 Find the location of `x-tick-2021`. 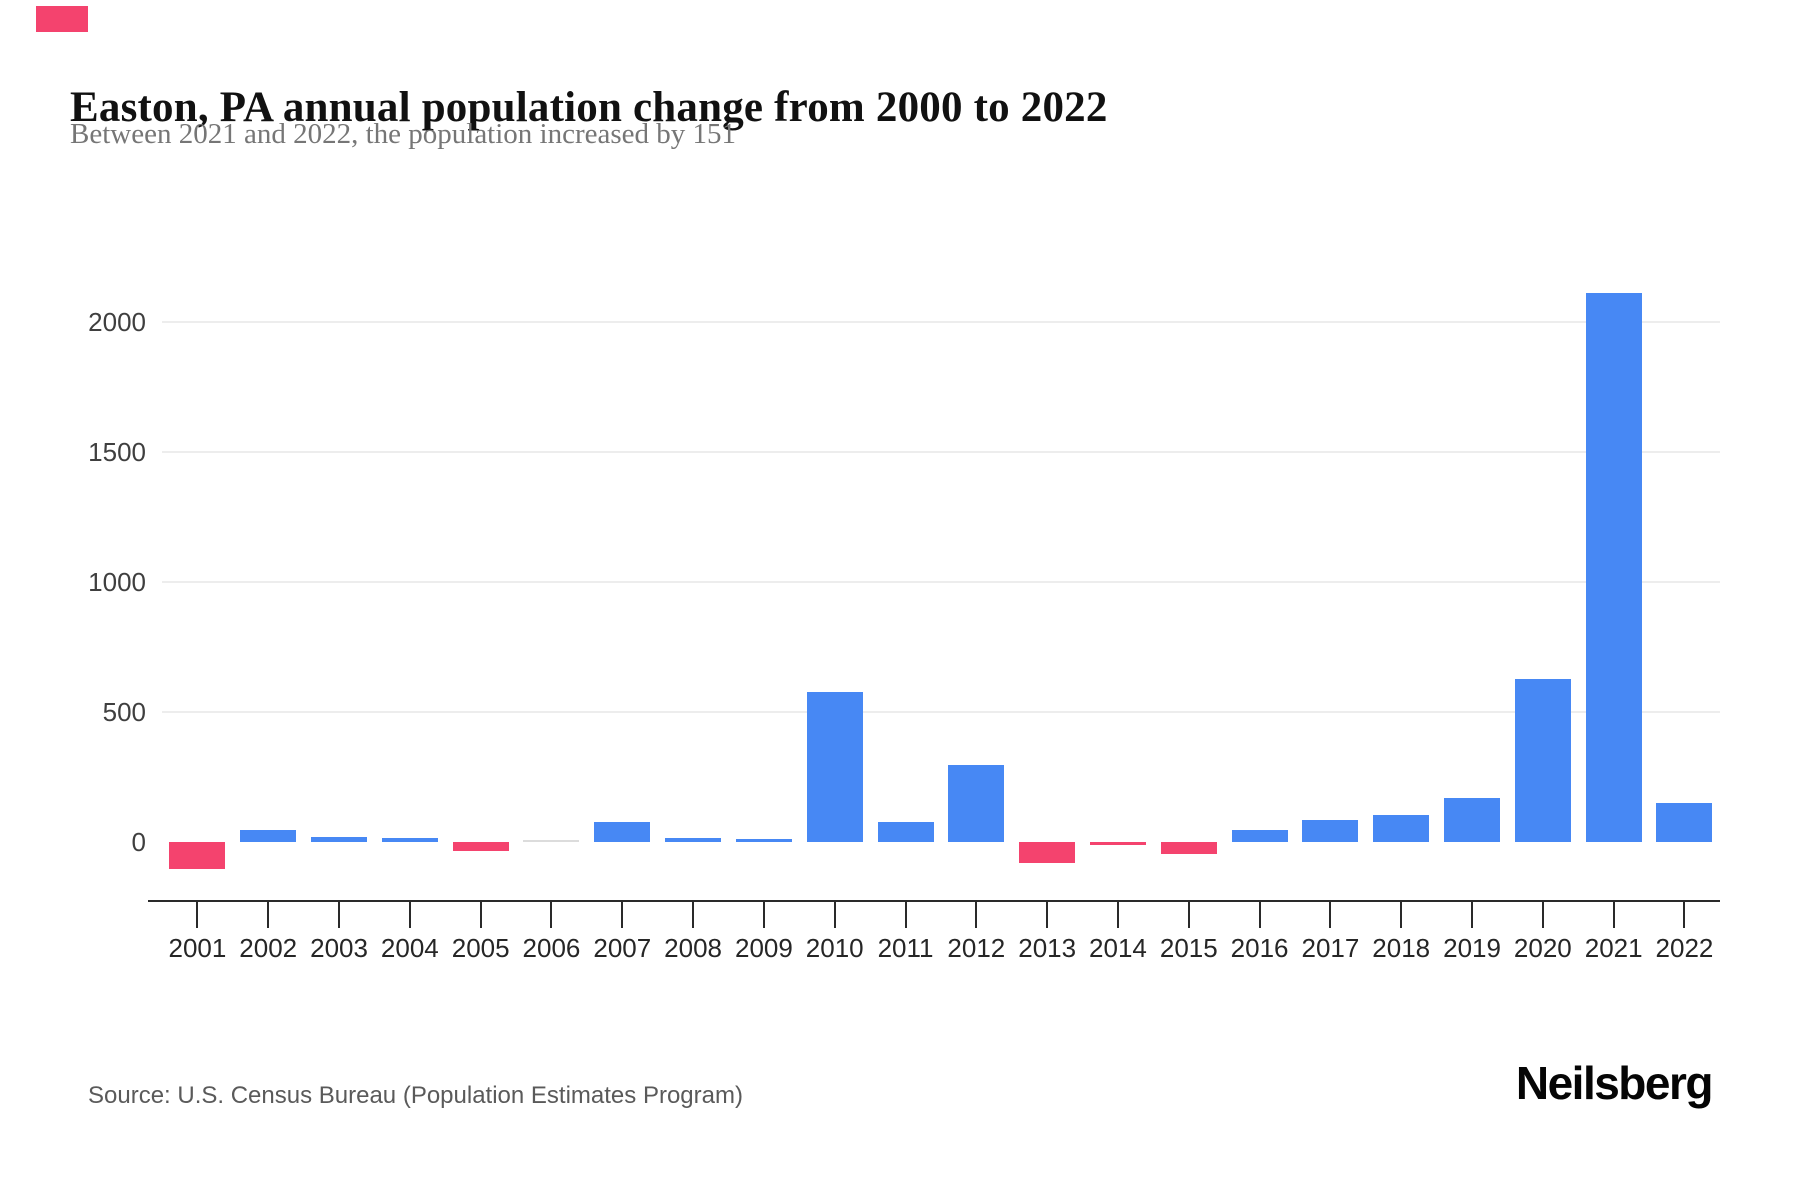

x-tick-2021 is located at coordinates (1613, 915).